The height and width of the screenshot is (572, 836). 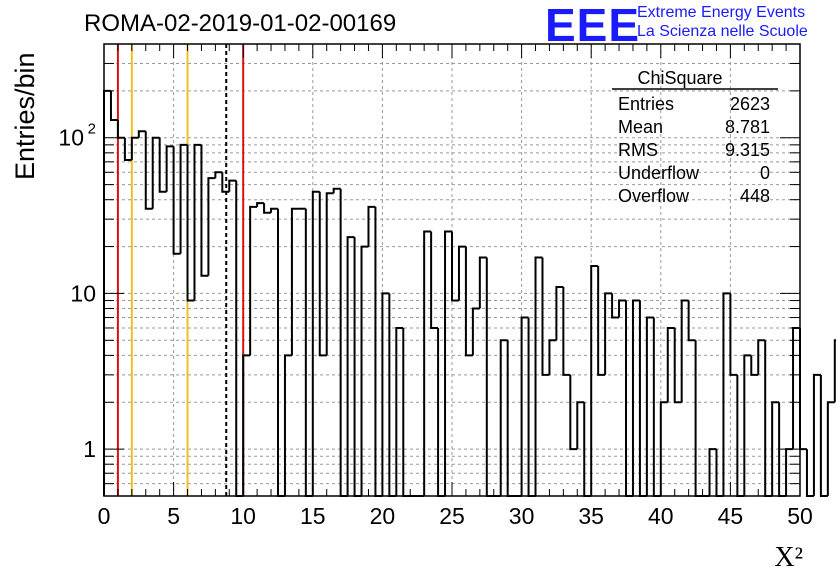 What do you see at coordinates (92, 129) in the screenshot?
I see `y-tick-label-exponent: 2` at bounding box center [92, 129].